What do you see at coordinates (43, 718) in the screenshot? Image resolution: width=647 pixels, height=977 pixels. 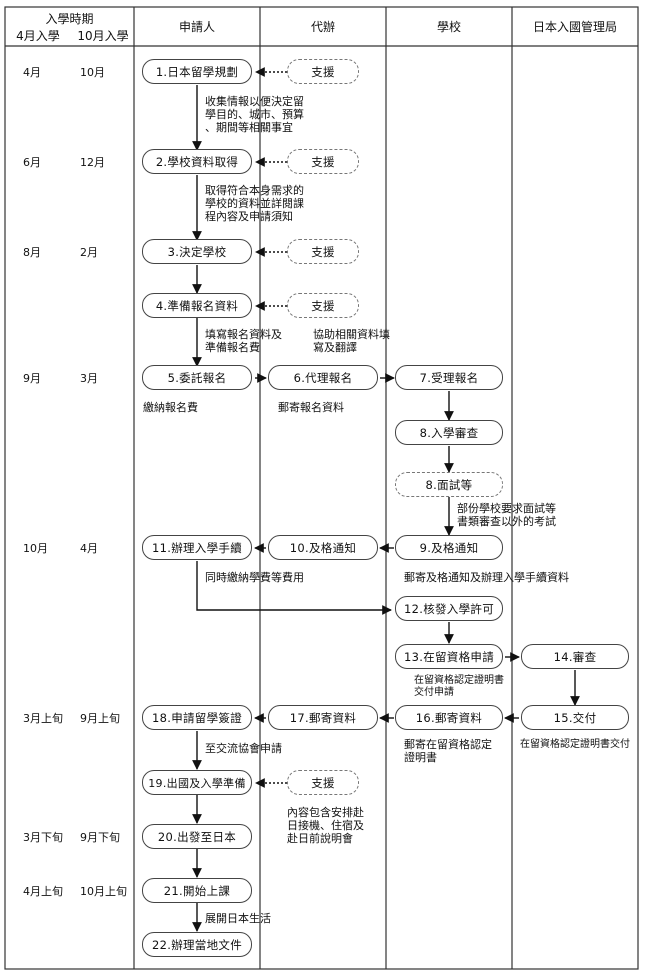 I see `period-april-6: 3月上旬` at bounding box center [43, 718].